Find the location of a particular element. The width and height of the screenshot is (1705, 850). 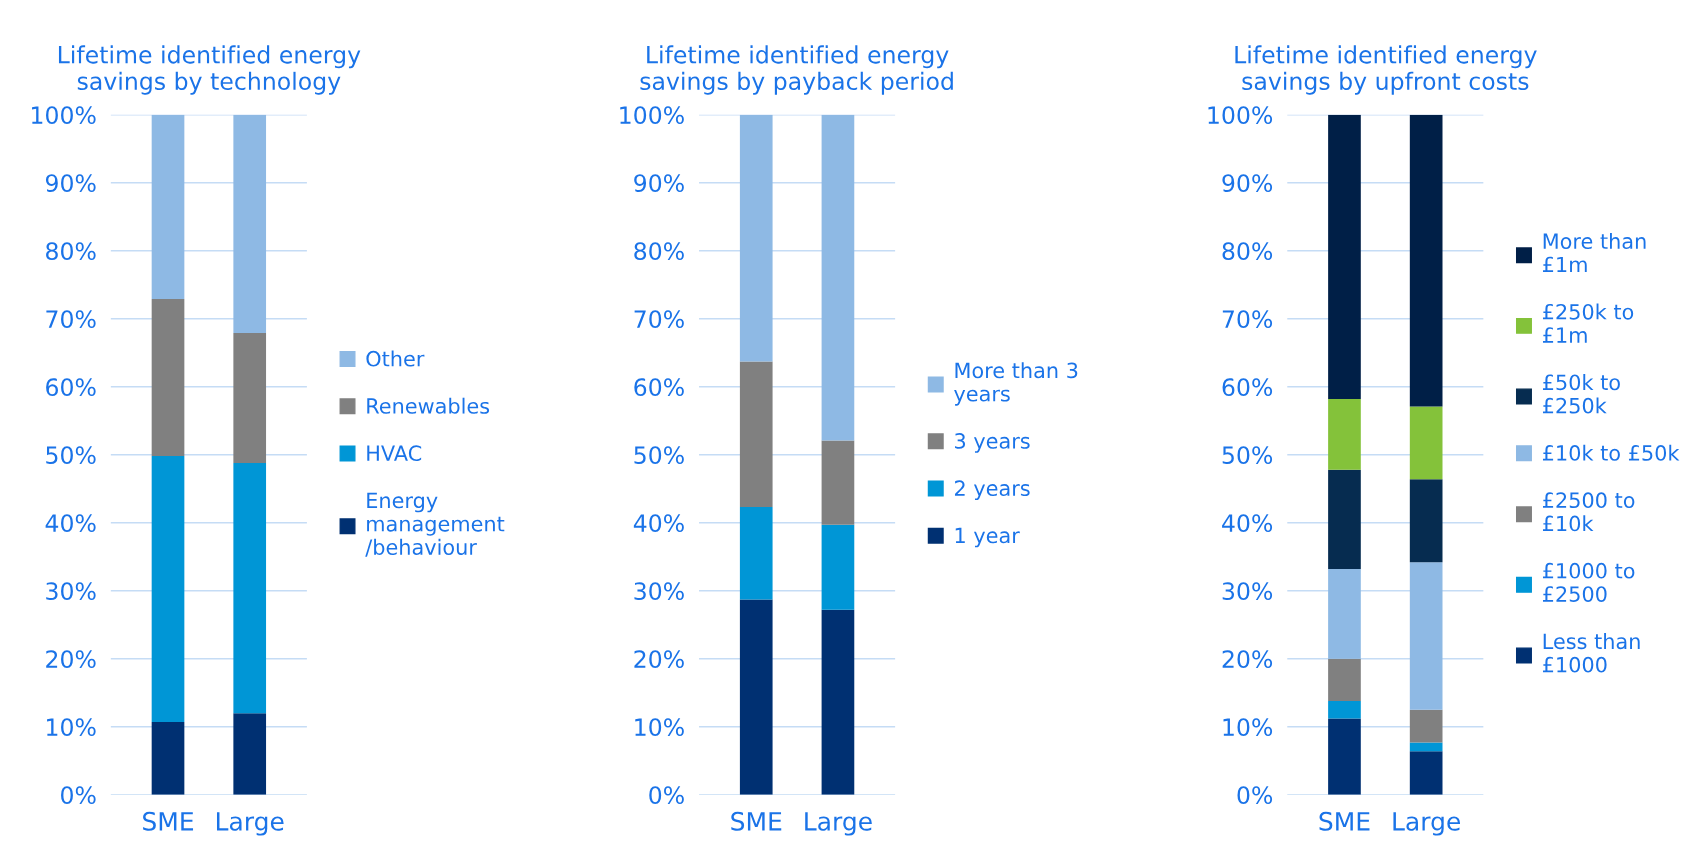

legend-label: Energy management /behaviour is located at coordinates (435, 524).